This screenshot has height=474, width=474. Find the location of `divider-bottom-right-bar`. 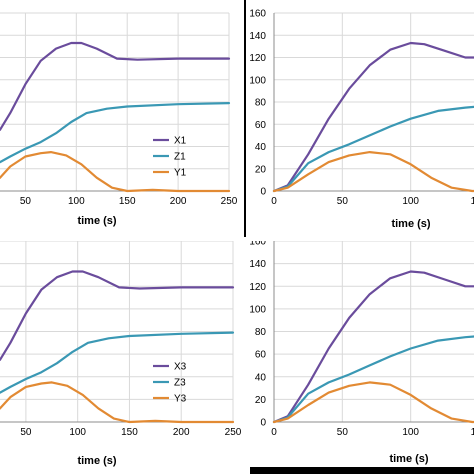

divider-bottom-right-bar is located at coordinates (362, 470).